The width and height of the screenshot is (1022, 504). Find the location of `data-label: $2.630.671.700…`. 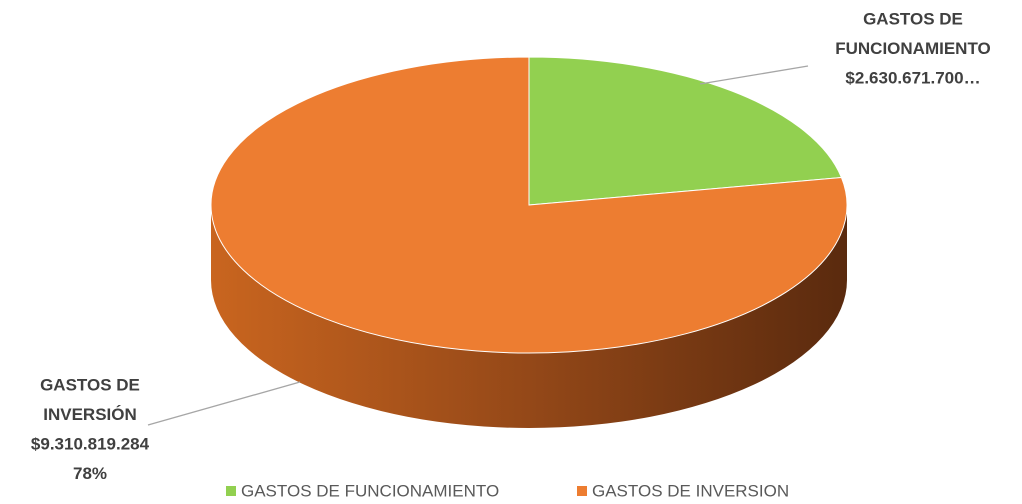

data-label: $2.630.671.700… is located at coordinates (912, 77).